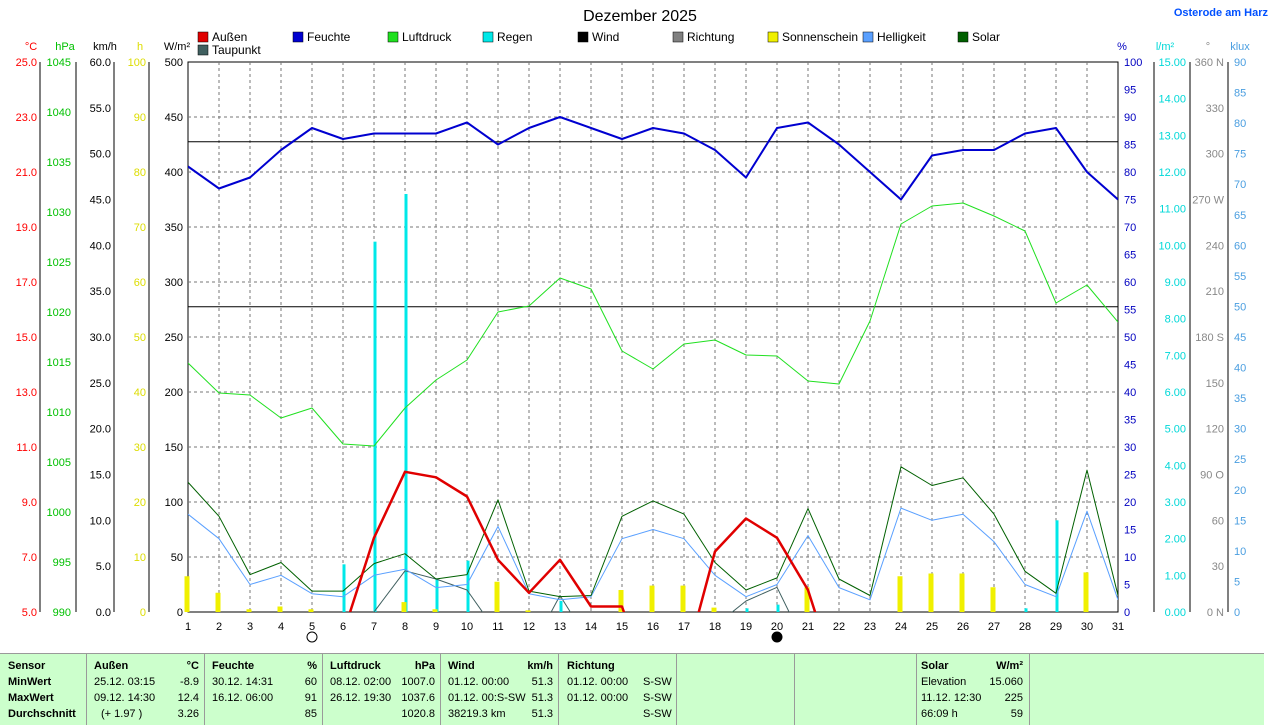 The width and height of the screenshot is (1274, 725). I want to click on y-tick-label-pct: 5, so click(1127, 586).